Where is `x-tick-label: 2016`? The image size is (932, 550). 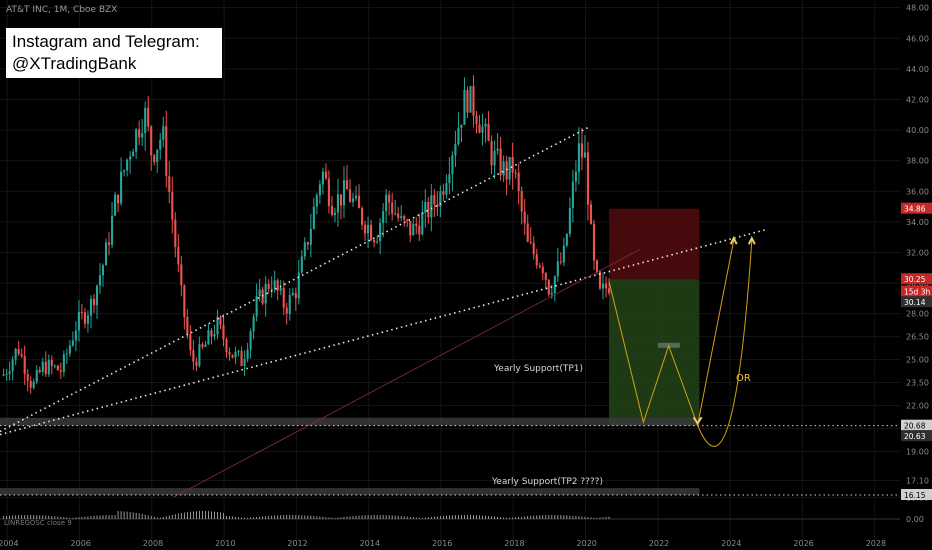
x-tick-label: 2016 is located at coordinates (442, 543).